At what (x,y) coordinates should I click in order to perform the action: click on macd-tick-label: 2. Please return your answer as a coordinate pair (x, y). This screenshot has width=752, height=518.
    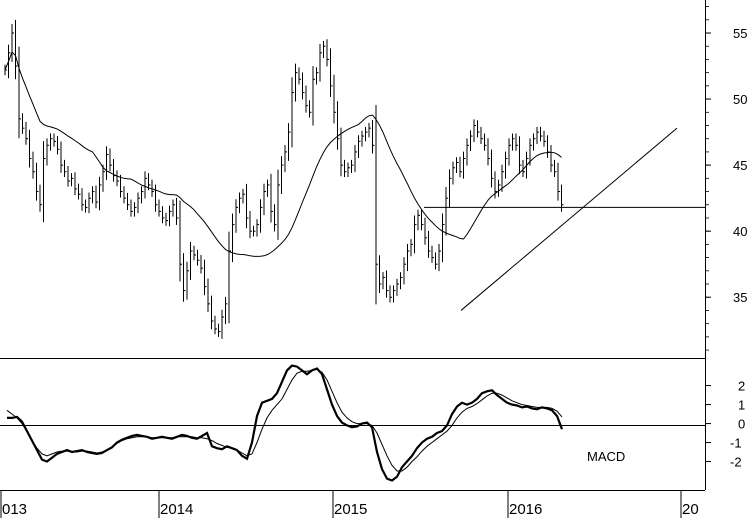
    Looking at the image, I should click on (741, 386).